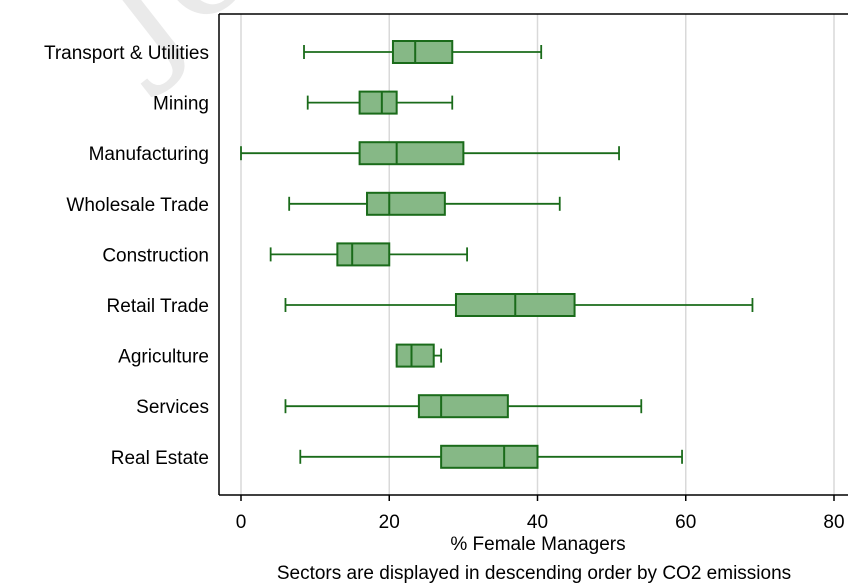 The height and width of the screenshot is (586, 848). What do you see at coordinates (685, 522) in the screenshot?
I see `x-tick-label-60: 60` at bounding box center [685, 522].